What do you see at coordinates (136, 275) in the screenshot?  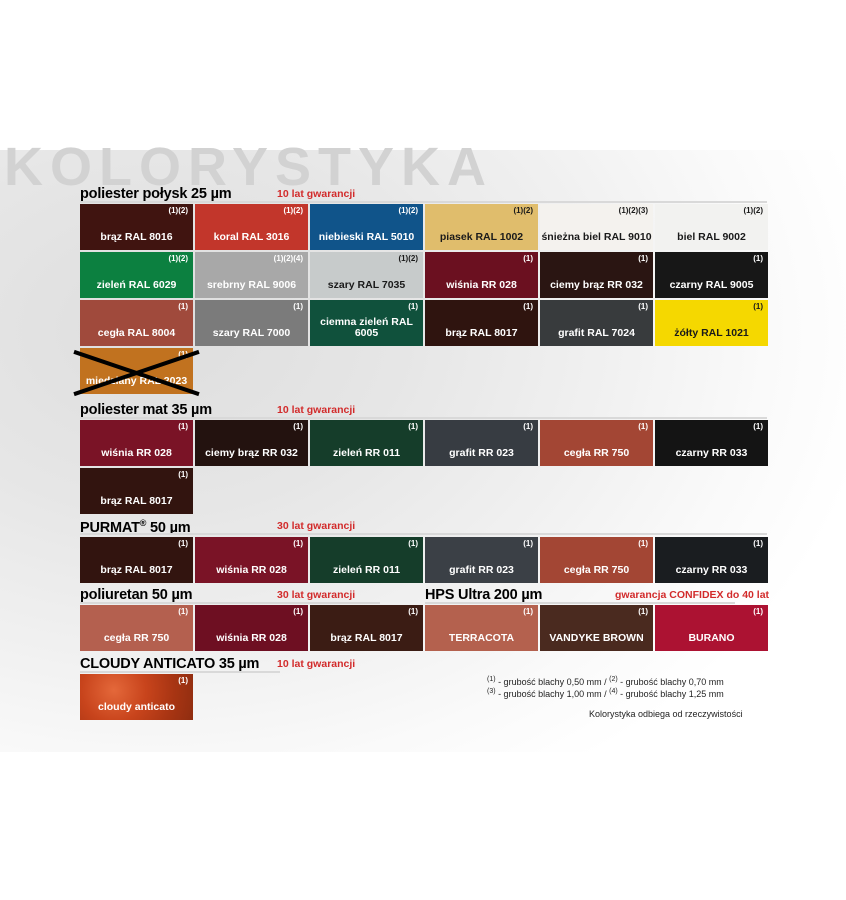 I see `color-swatch: (1)(2) zieleń RAL 6029` at bounding box center [136, 275].